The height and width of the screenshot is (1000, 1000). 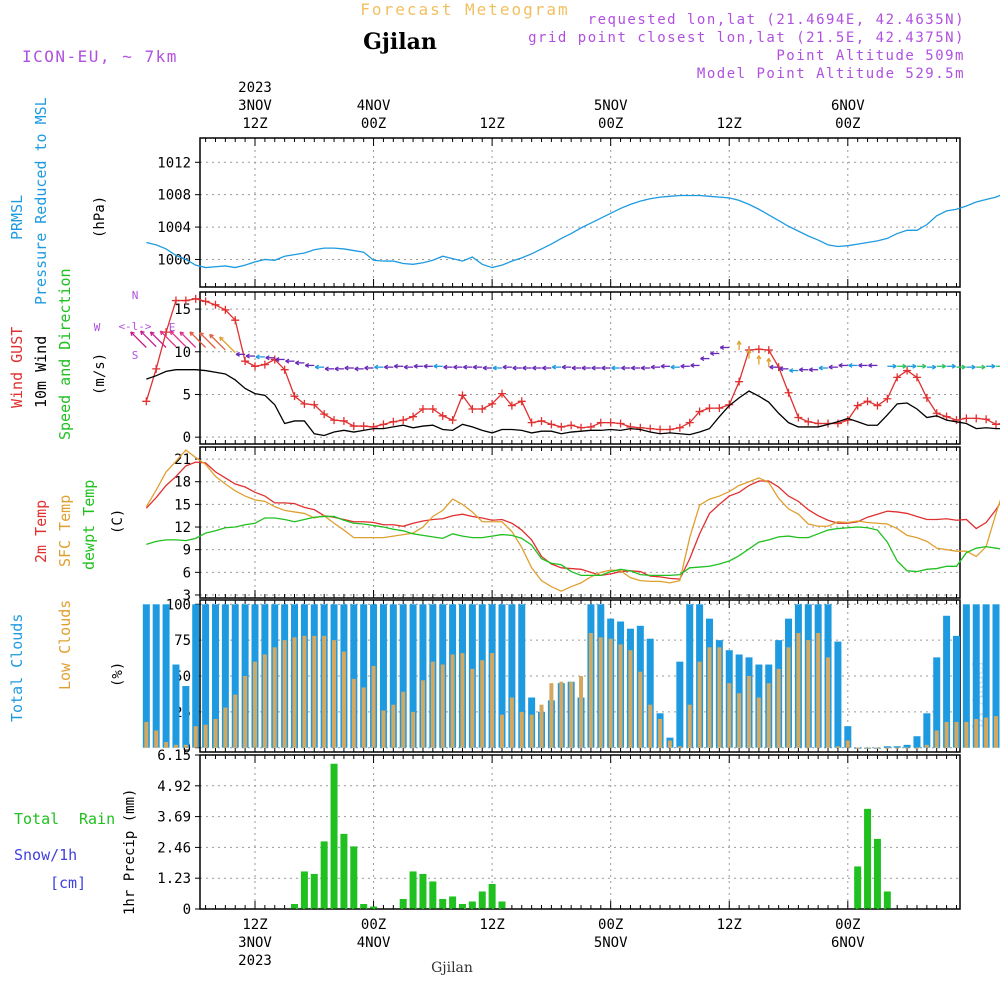 I want to click on y-tick-label: 0, so click(x=187, y=749).